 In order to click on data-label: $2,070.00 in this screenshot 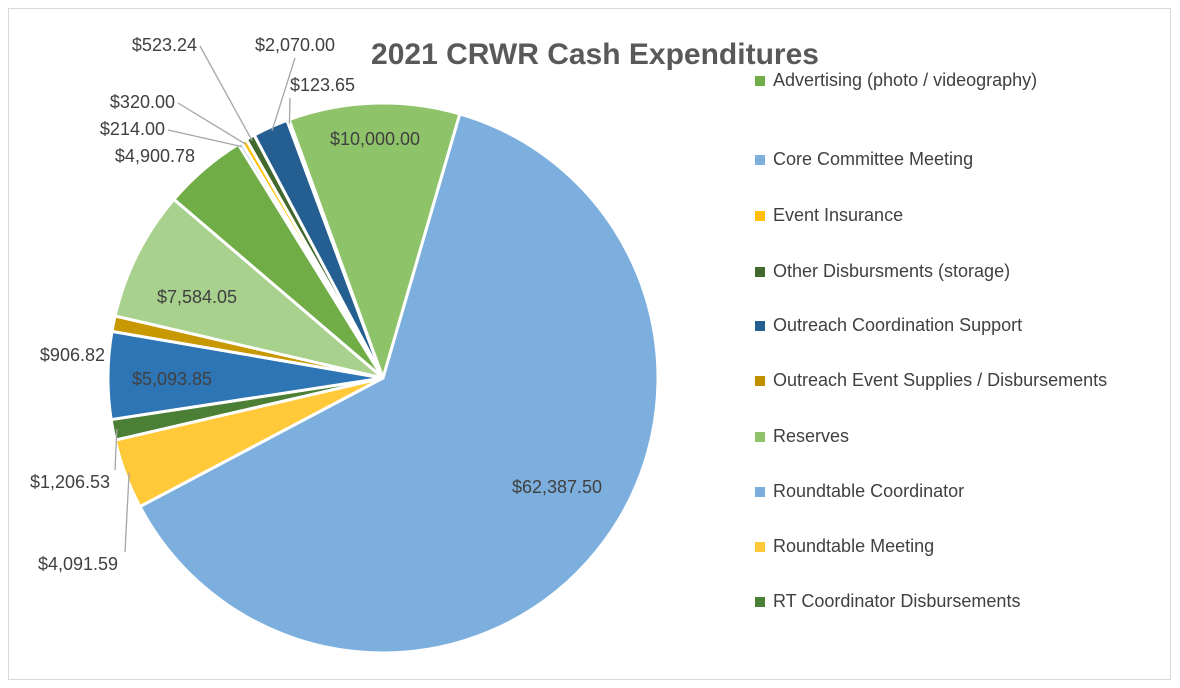, I will do `click(295, 45)`.